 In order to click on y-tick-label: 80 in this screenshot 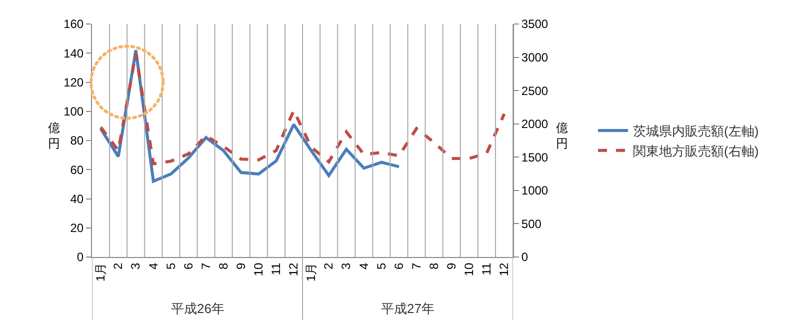, I will do `click(77, 141)`.